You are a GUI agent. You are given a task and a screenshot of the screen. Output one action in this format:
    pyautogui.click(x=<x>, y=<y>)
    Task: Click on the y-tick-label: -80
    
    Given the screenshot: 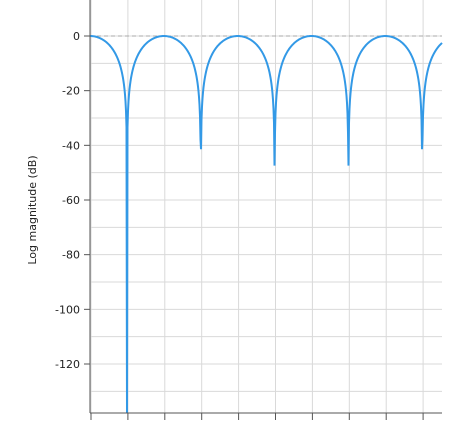 What is the action you would take?
    pyautogui.click(x=71, y=255)
    